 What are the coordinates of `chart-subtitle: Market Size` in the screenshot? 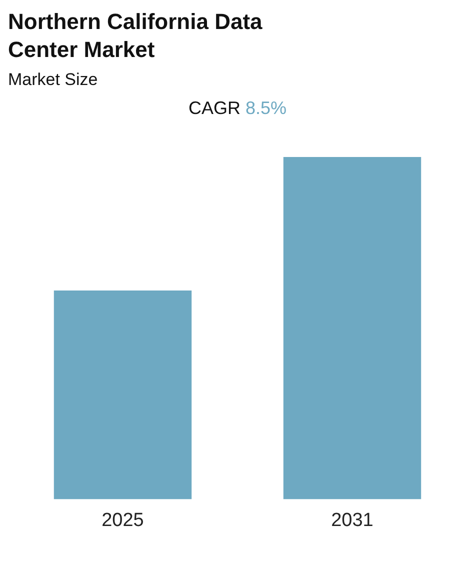 It's located at (53, 80).